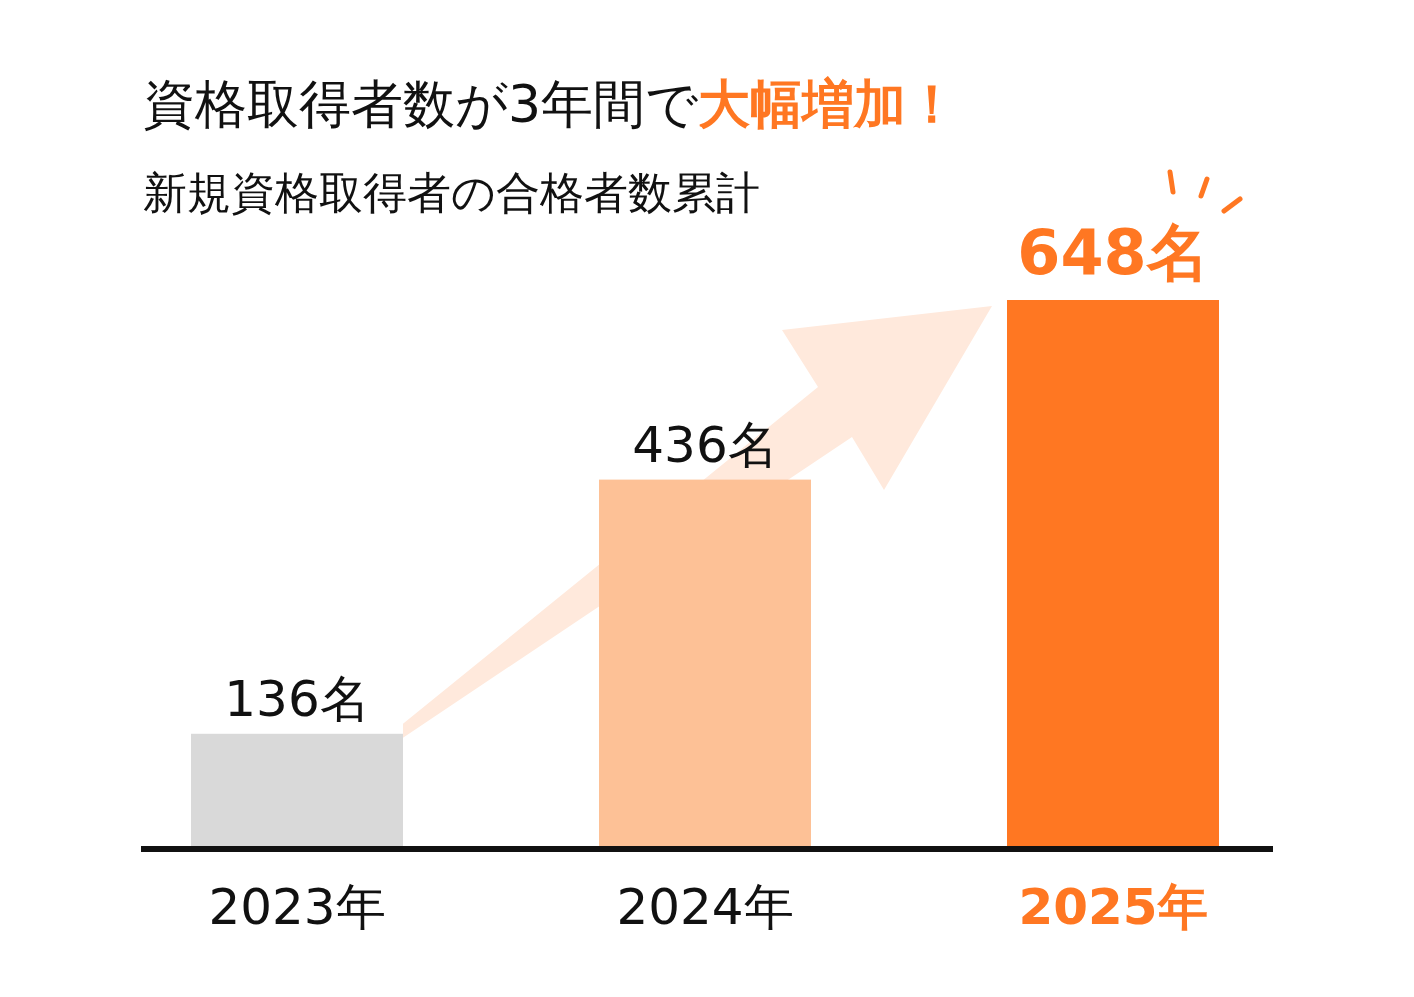 The height and width of the screenshot is (997, 1414). Describe the element at coordinates (705, 907) in the screenshot. I see `x-tick-label: 2024年` at that location.